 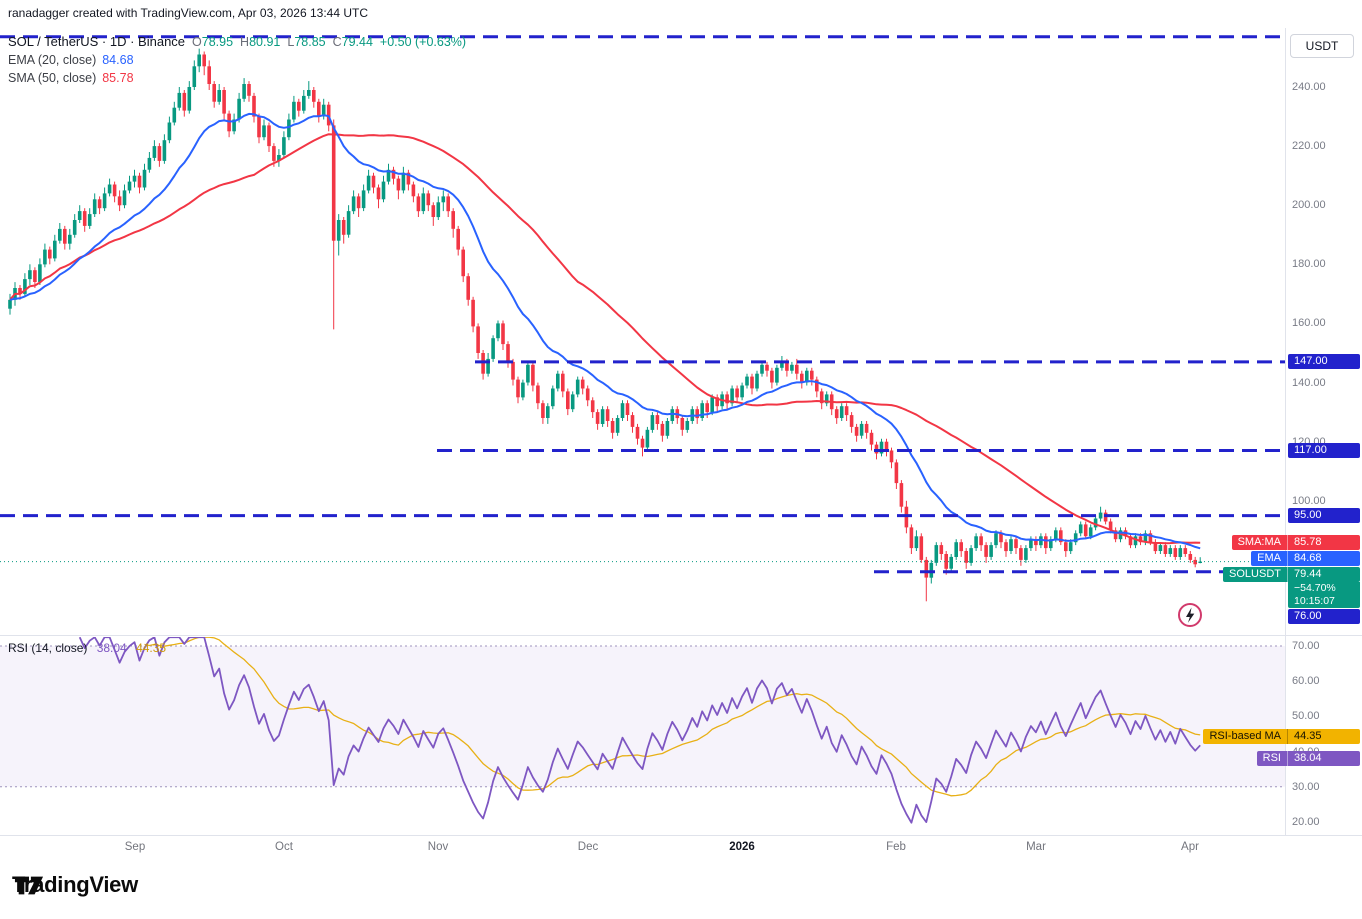 I want to click on rsi-axis-tick-20: 20.00, so click(x=1306, y=822).